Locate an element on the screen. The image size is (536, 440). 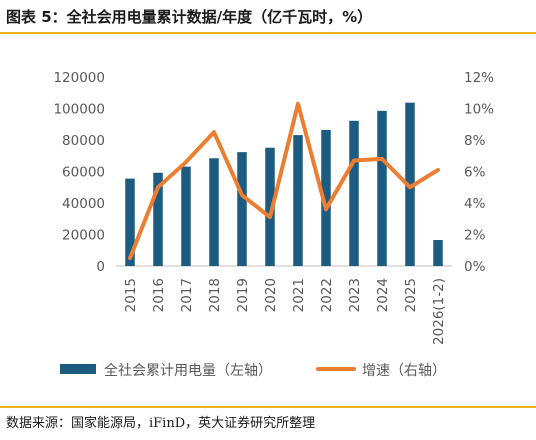
right-tick-label: 0% is located at coordinates (475, 267).